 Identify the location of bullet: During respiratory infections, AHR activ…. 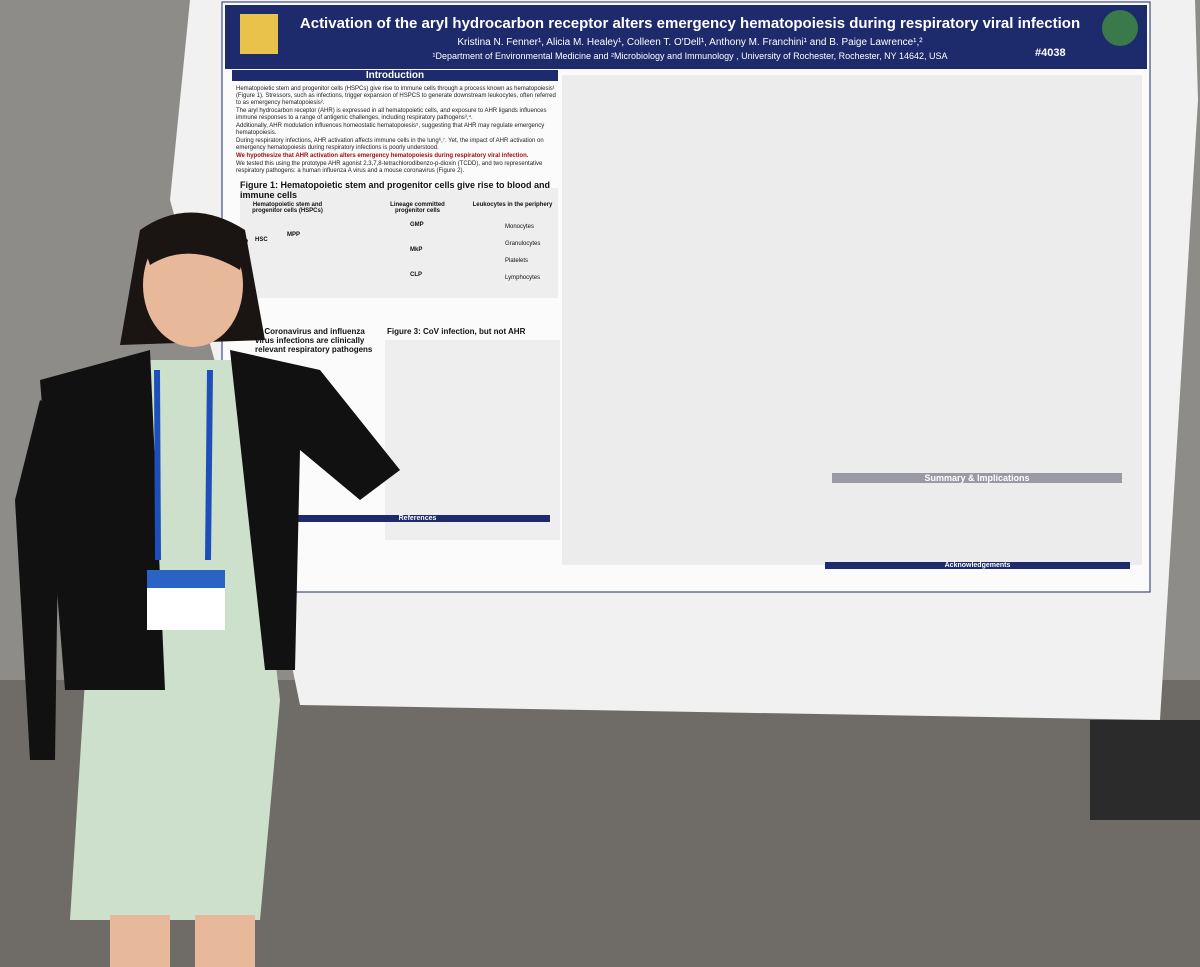
(390, 144).